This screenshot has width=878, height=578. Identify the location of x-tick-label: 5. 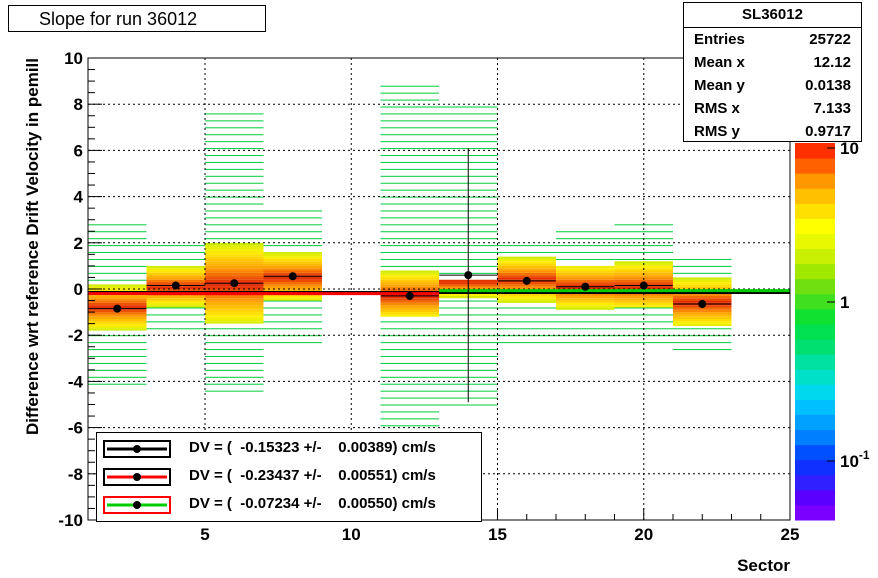
(204, 534).